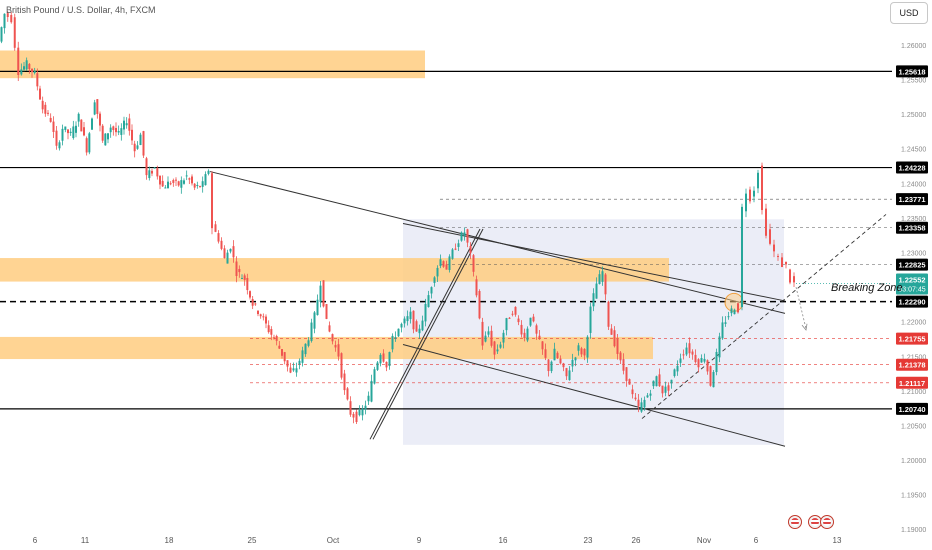 This screenshot has width=932, height=550. What do you see at coordinates (35, 540) in the screenshot?
I see `x-tick-label: 6` at bounding box center [35, 540].